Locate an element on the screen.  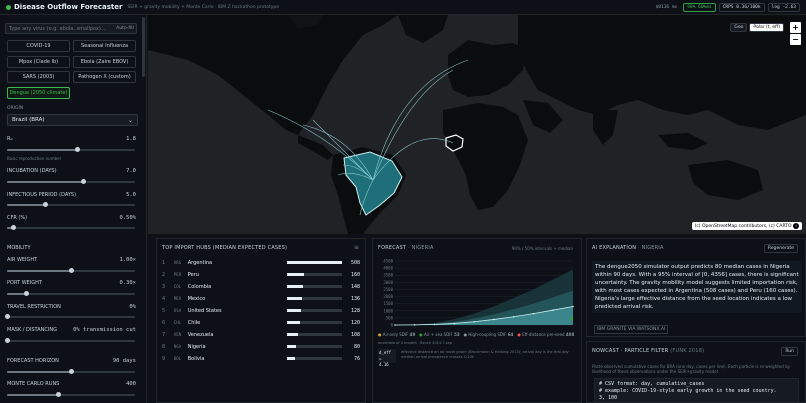
status-dot-icon is located at coordinates (8, 7).